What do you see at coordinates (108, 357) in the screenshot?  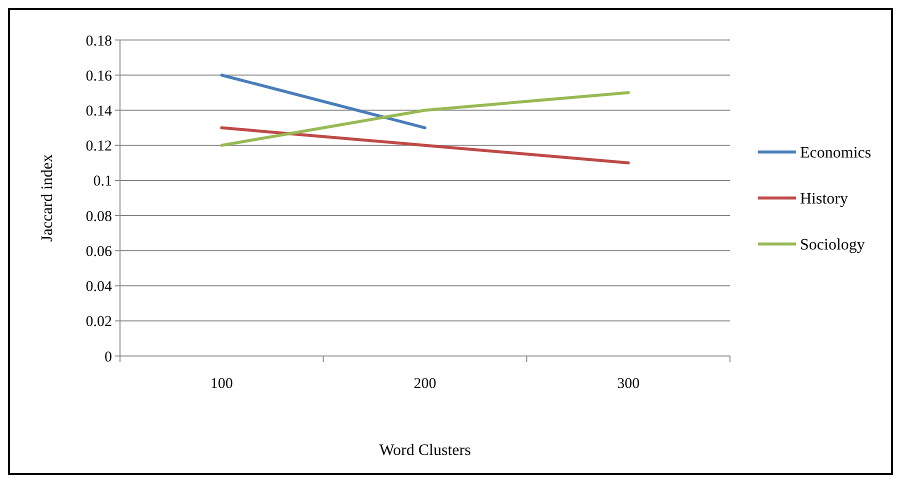 I see `y-tick-label: 0` at bounding box center [108, 357].